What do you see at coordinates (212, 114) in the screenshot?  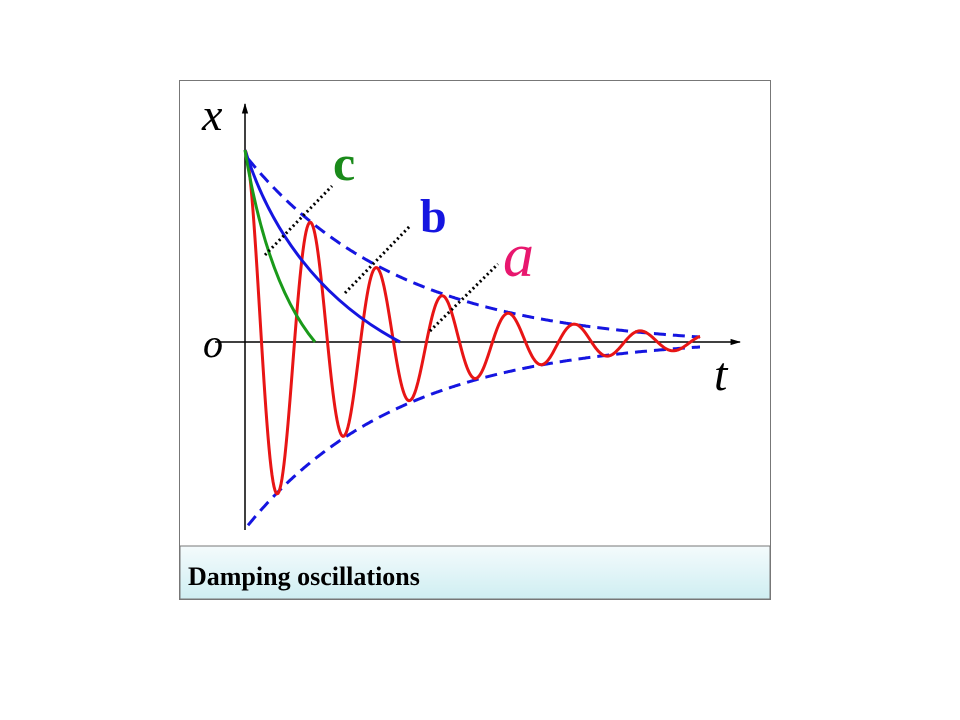 I see `x-label: x` at bounding box center [212, 114].